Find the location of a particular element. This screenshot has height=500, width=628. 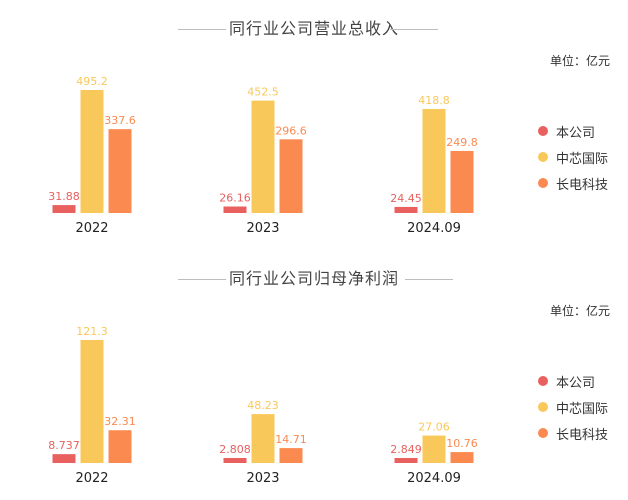

chart-title-wrap: 同行业公司营业总收入 is located at coordinates (314, 29).